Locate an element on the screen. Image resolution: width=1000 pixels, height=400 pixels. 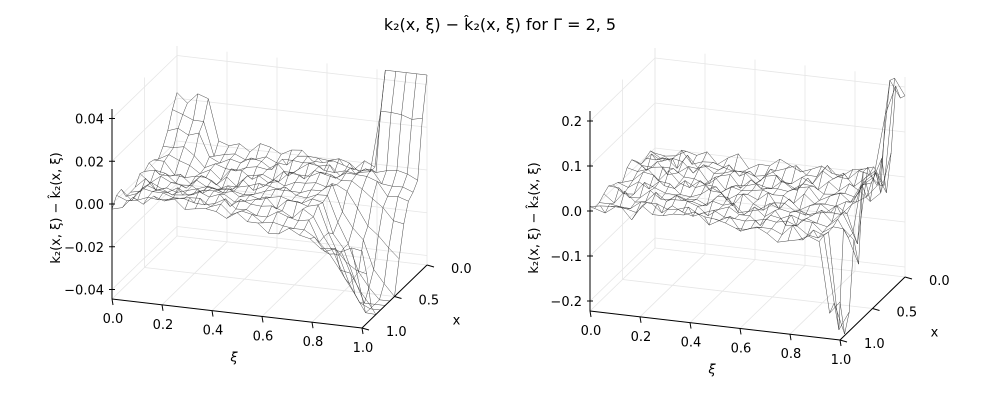
xi-axis-line is located at coordinates (237, 313).